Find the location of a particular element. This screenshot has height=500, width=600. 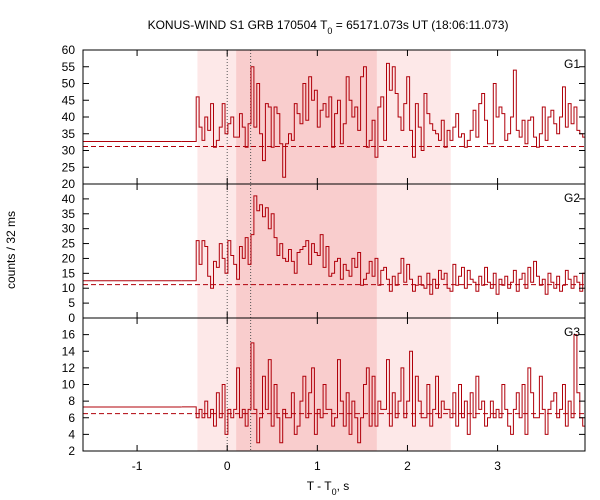

y-tick-label: 2 is located at coordinates (71, 451).